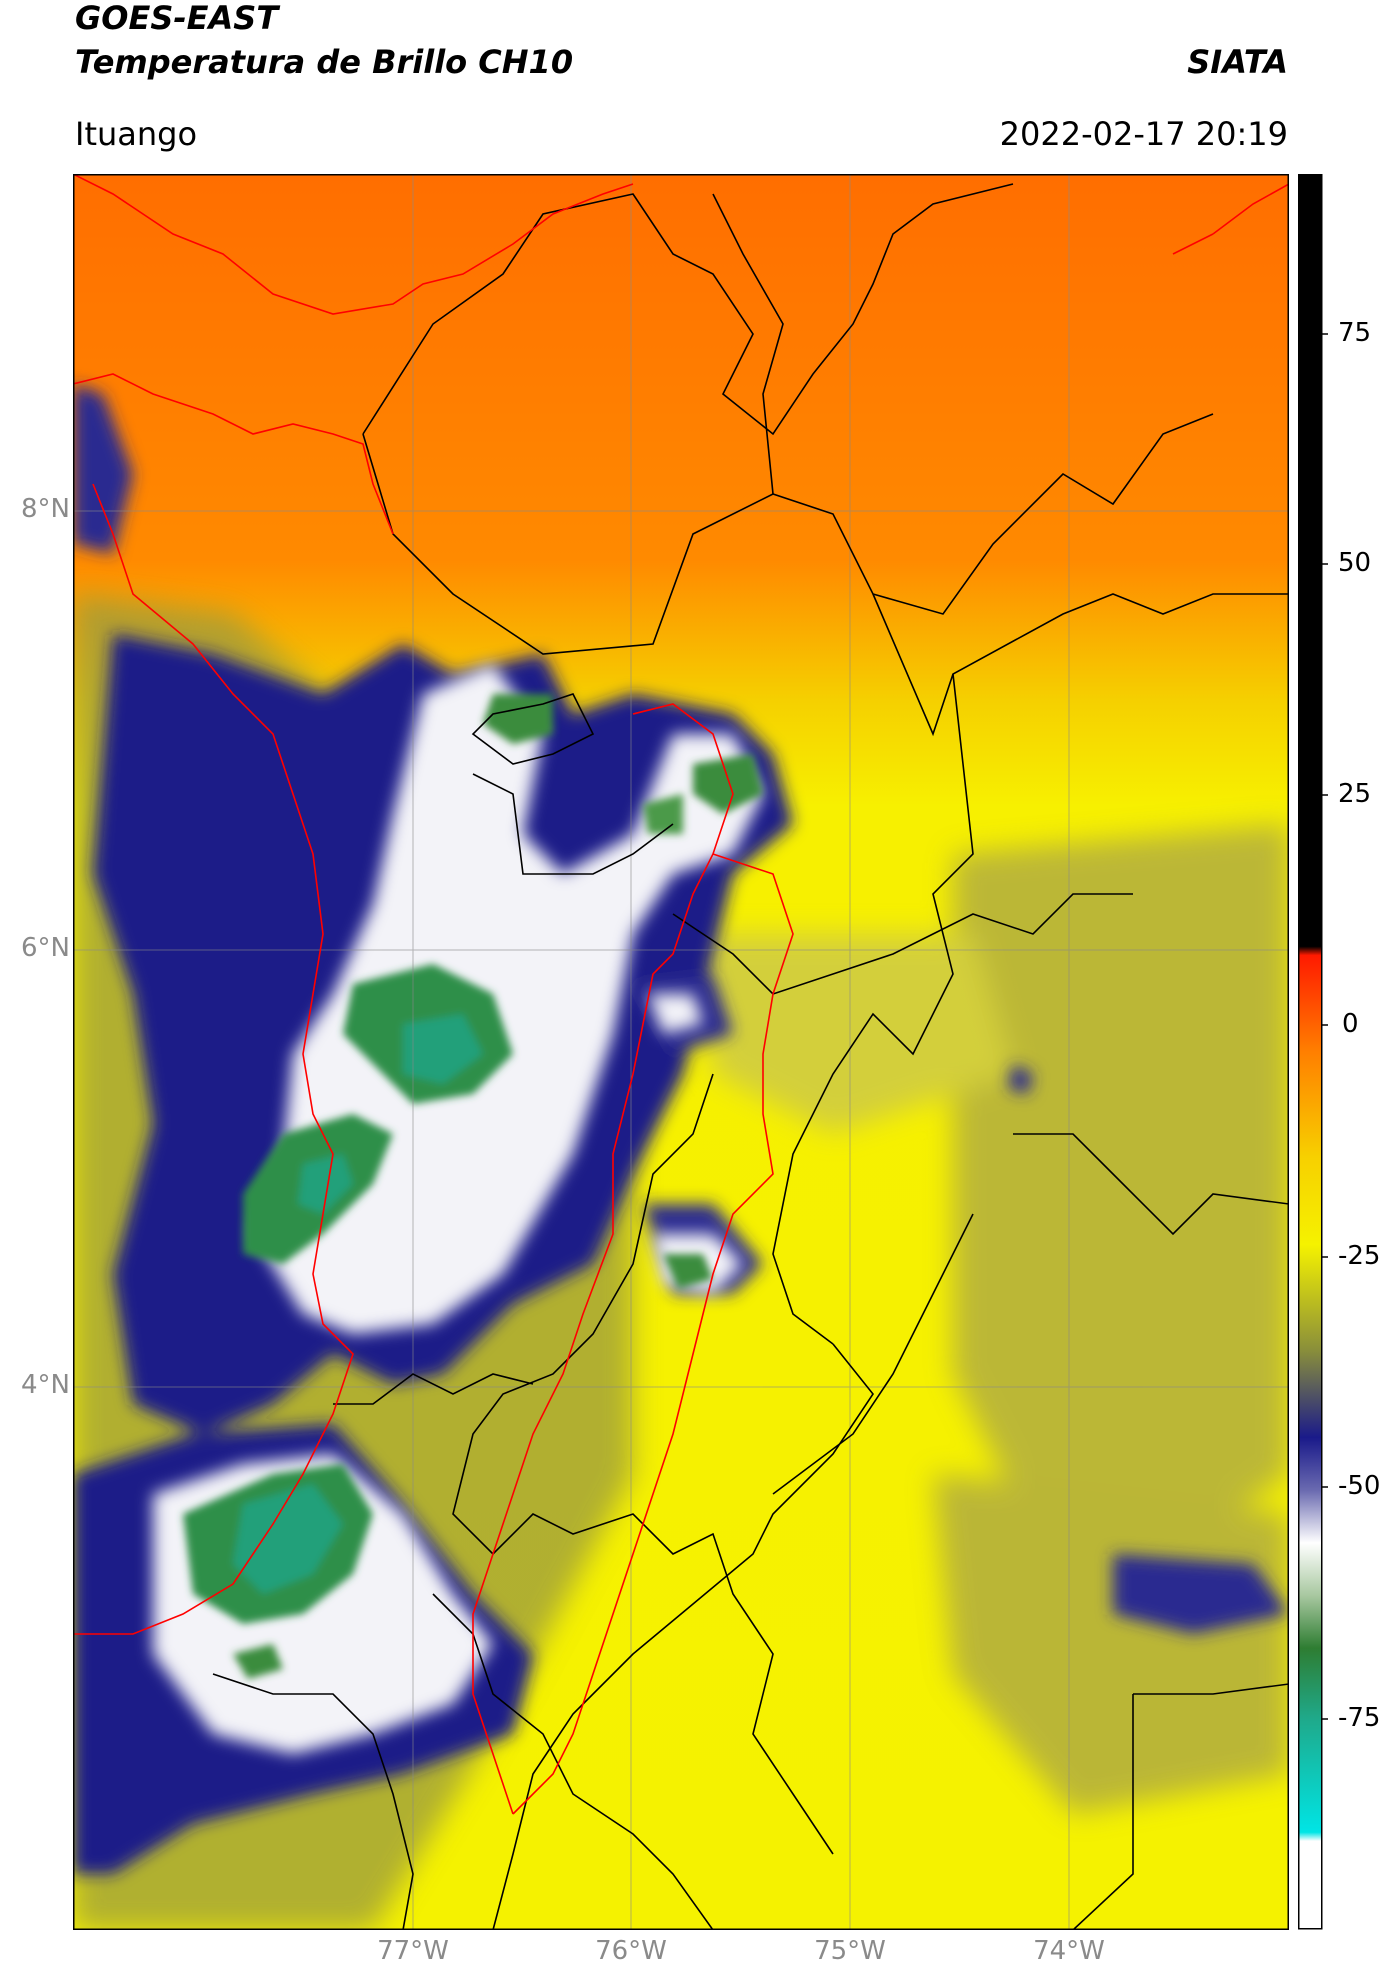 The width and height of the screenshot is (1384, 1981). I want to click on title-line-2: Temperatura de Brillo CH10, so click(324, 62).